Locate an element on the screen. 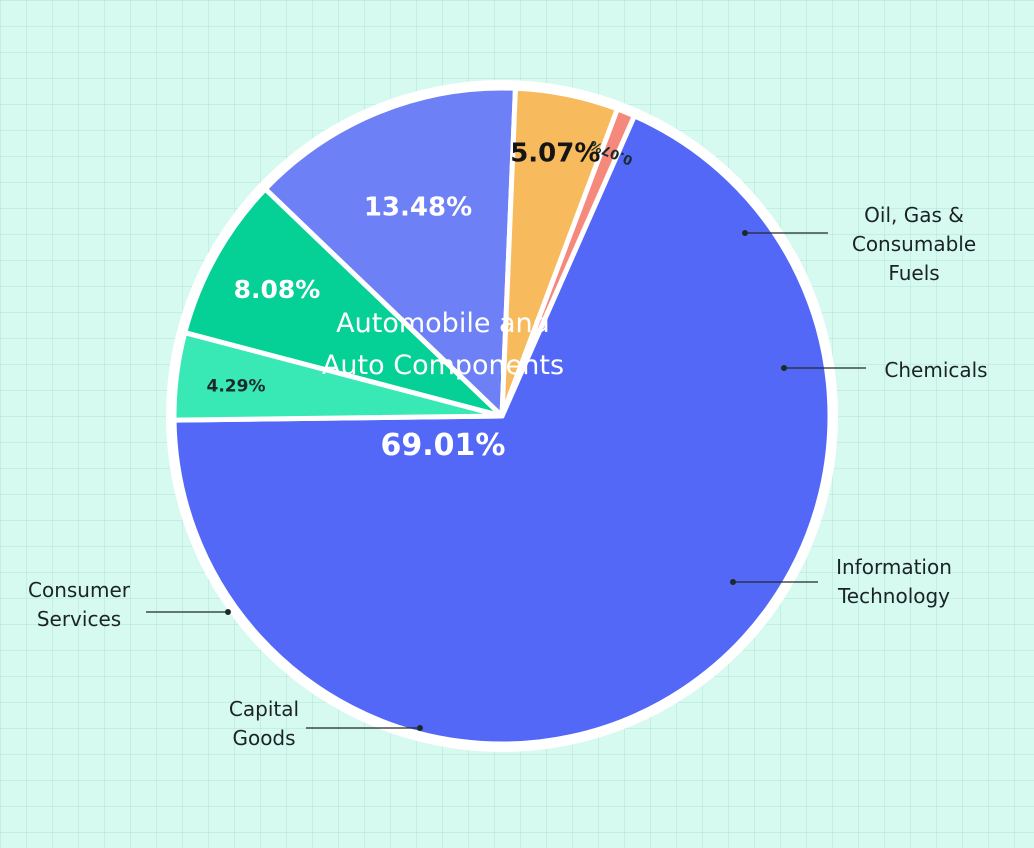  leader-dot-information-technology is located at coordinates (733, 582).